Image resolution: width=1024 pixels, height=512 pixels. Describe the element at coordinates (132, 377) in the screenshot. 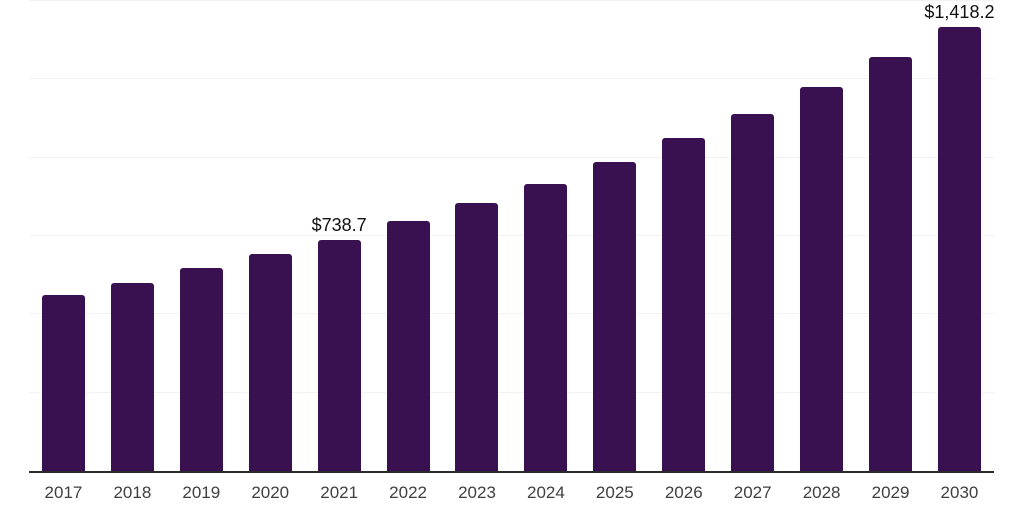

I see `bar-2018` at that location.